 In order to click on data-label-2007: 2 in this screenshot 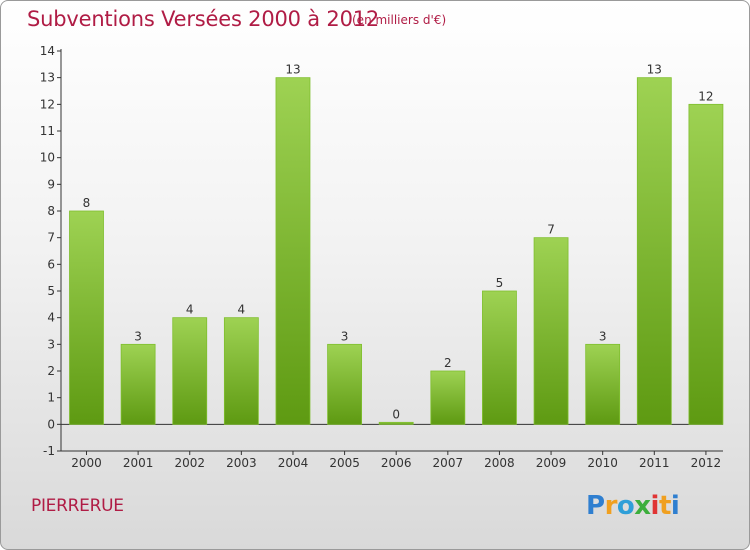, I will do `click(448, 363)`.